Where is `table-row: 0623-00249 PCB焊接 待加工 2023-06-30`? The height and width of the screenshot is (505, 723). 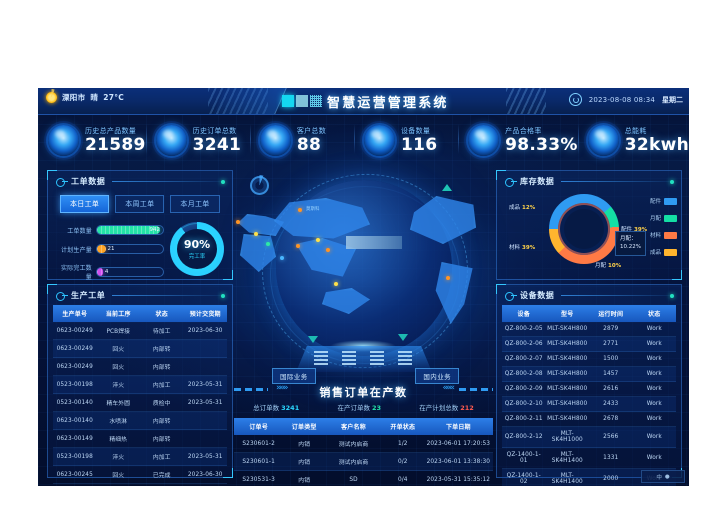 table-row: 0623-00249 PCB焊接 待加工 2023-06-30 is located at coordinates (140, 331).